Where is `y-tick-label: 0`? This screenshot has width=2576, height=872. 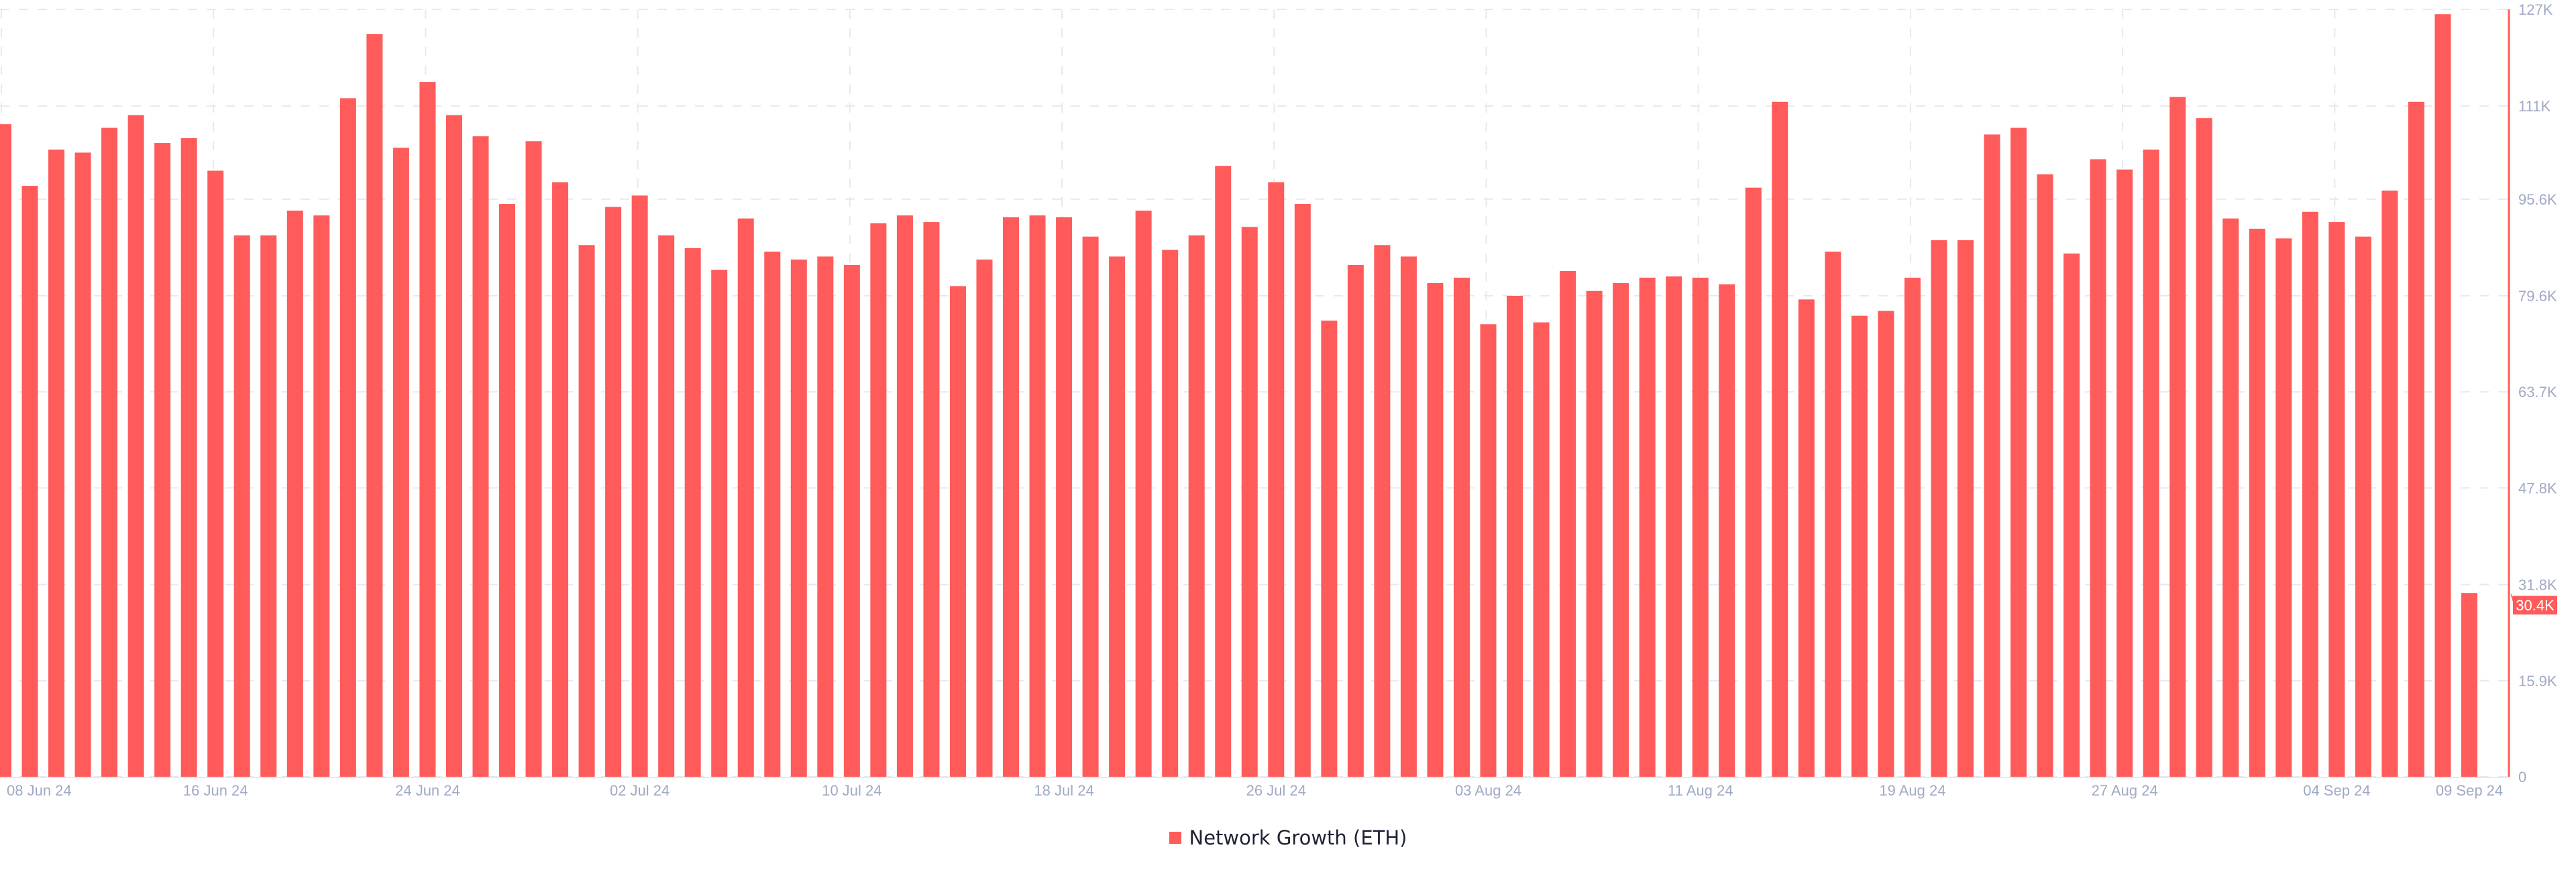 y-tick-label: 0 is located at coordinates (2522, 777).